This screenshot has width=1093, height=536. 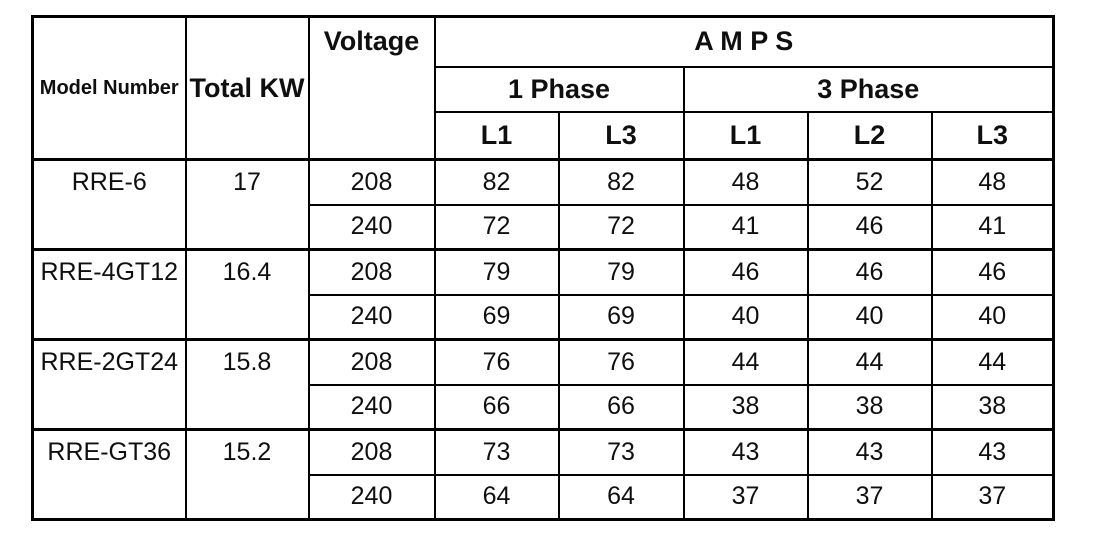 I want to click on amps-header: A M P S, so click(x=744, y=41).